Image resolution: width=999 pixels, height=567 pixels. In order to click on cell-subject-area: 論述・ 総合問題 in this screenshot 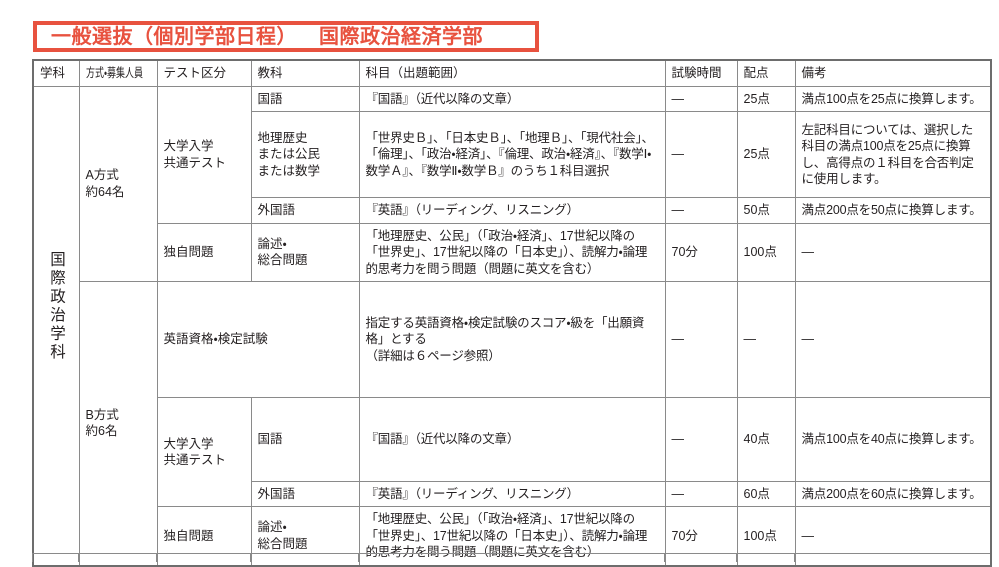, I will do `click(305, 252)`.